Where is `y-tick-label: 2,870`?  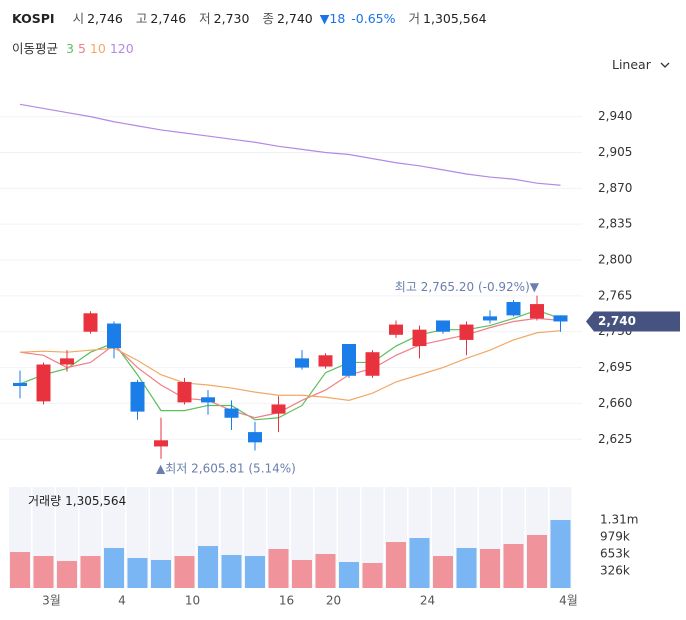
y-tick-label: 2,870 is located at coordinates (615, 188).